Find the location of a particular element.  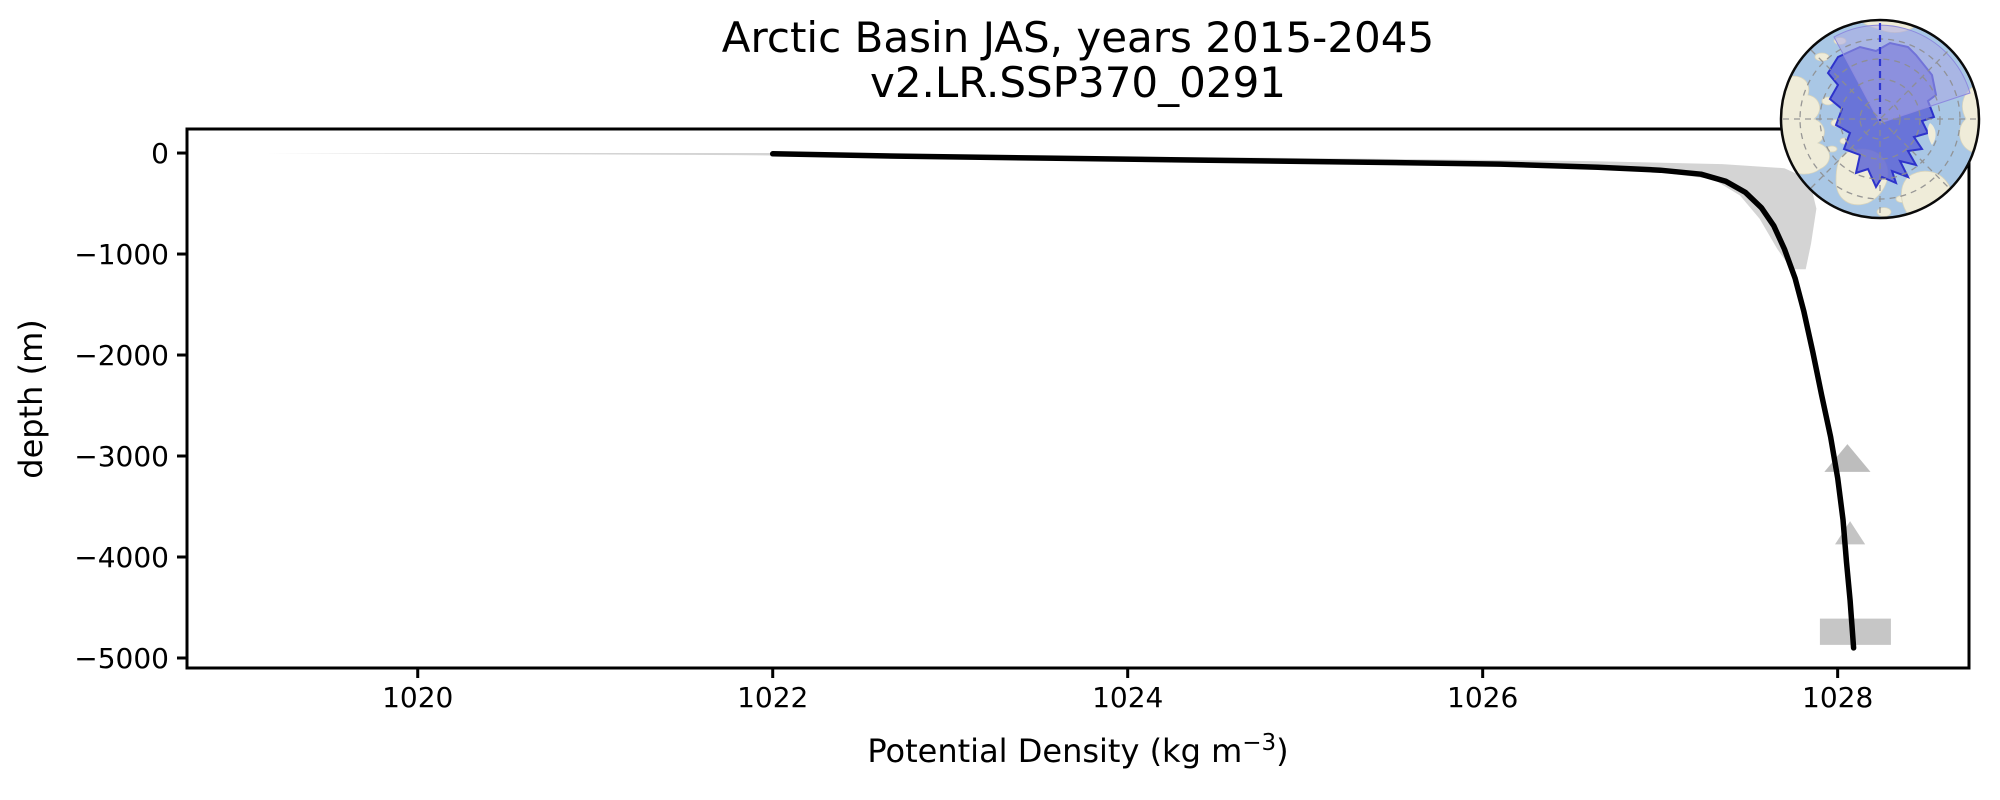

envelope-band-layer is located at coordinates (1041, 211).